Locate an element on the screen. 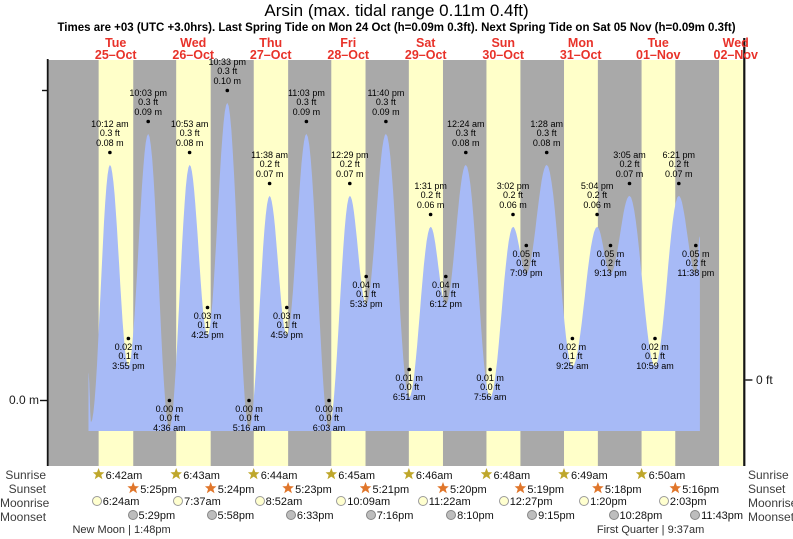 The image size is (793, 539). tide-high-label: 12:24 am 0.3 ft 0.08 m is located at coordinates (466, 133).